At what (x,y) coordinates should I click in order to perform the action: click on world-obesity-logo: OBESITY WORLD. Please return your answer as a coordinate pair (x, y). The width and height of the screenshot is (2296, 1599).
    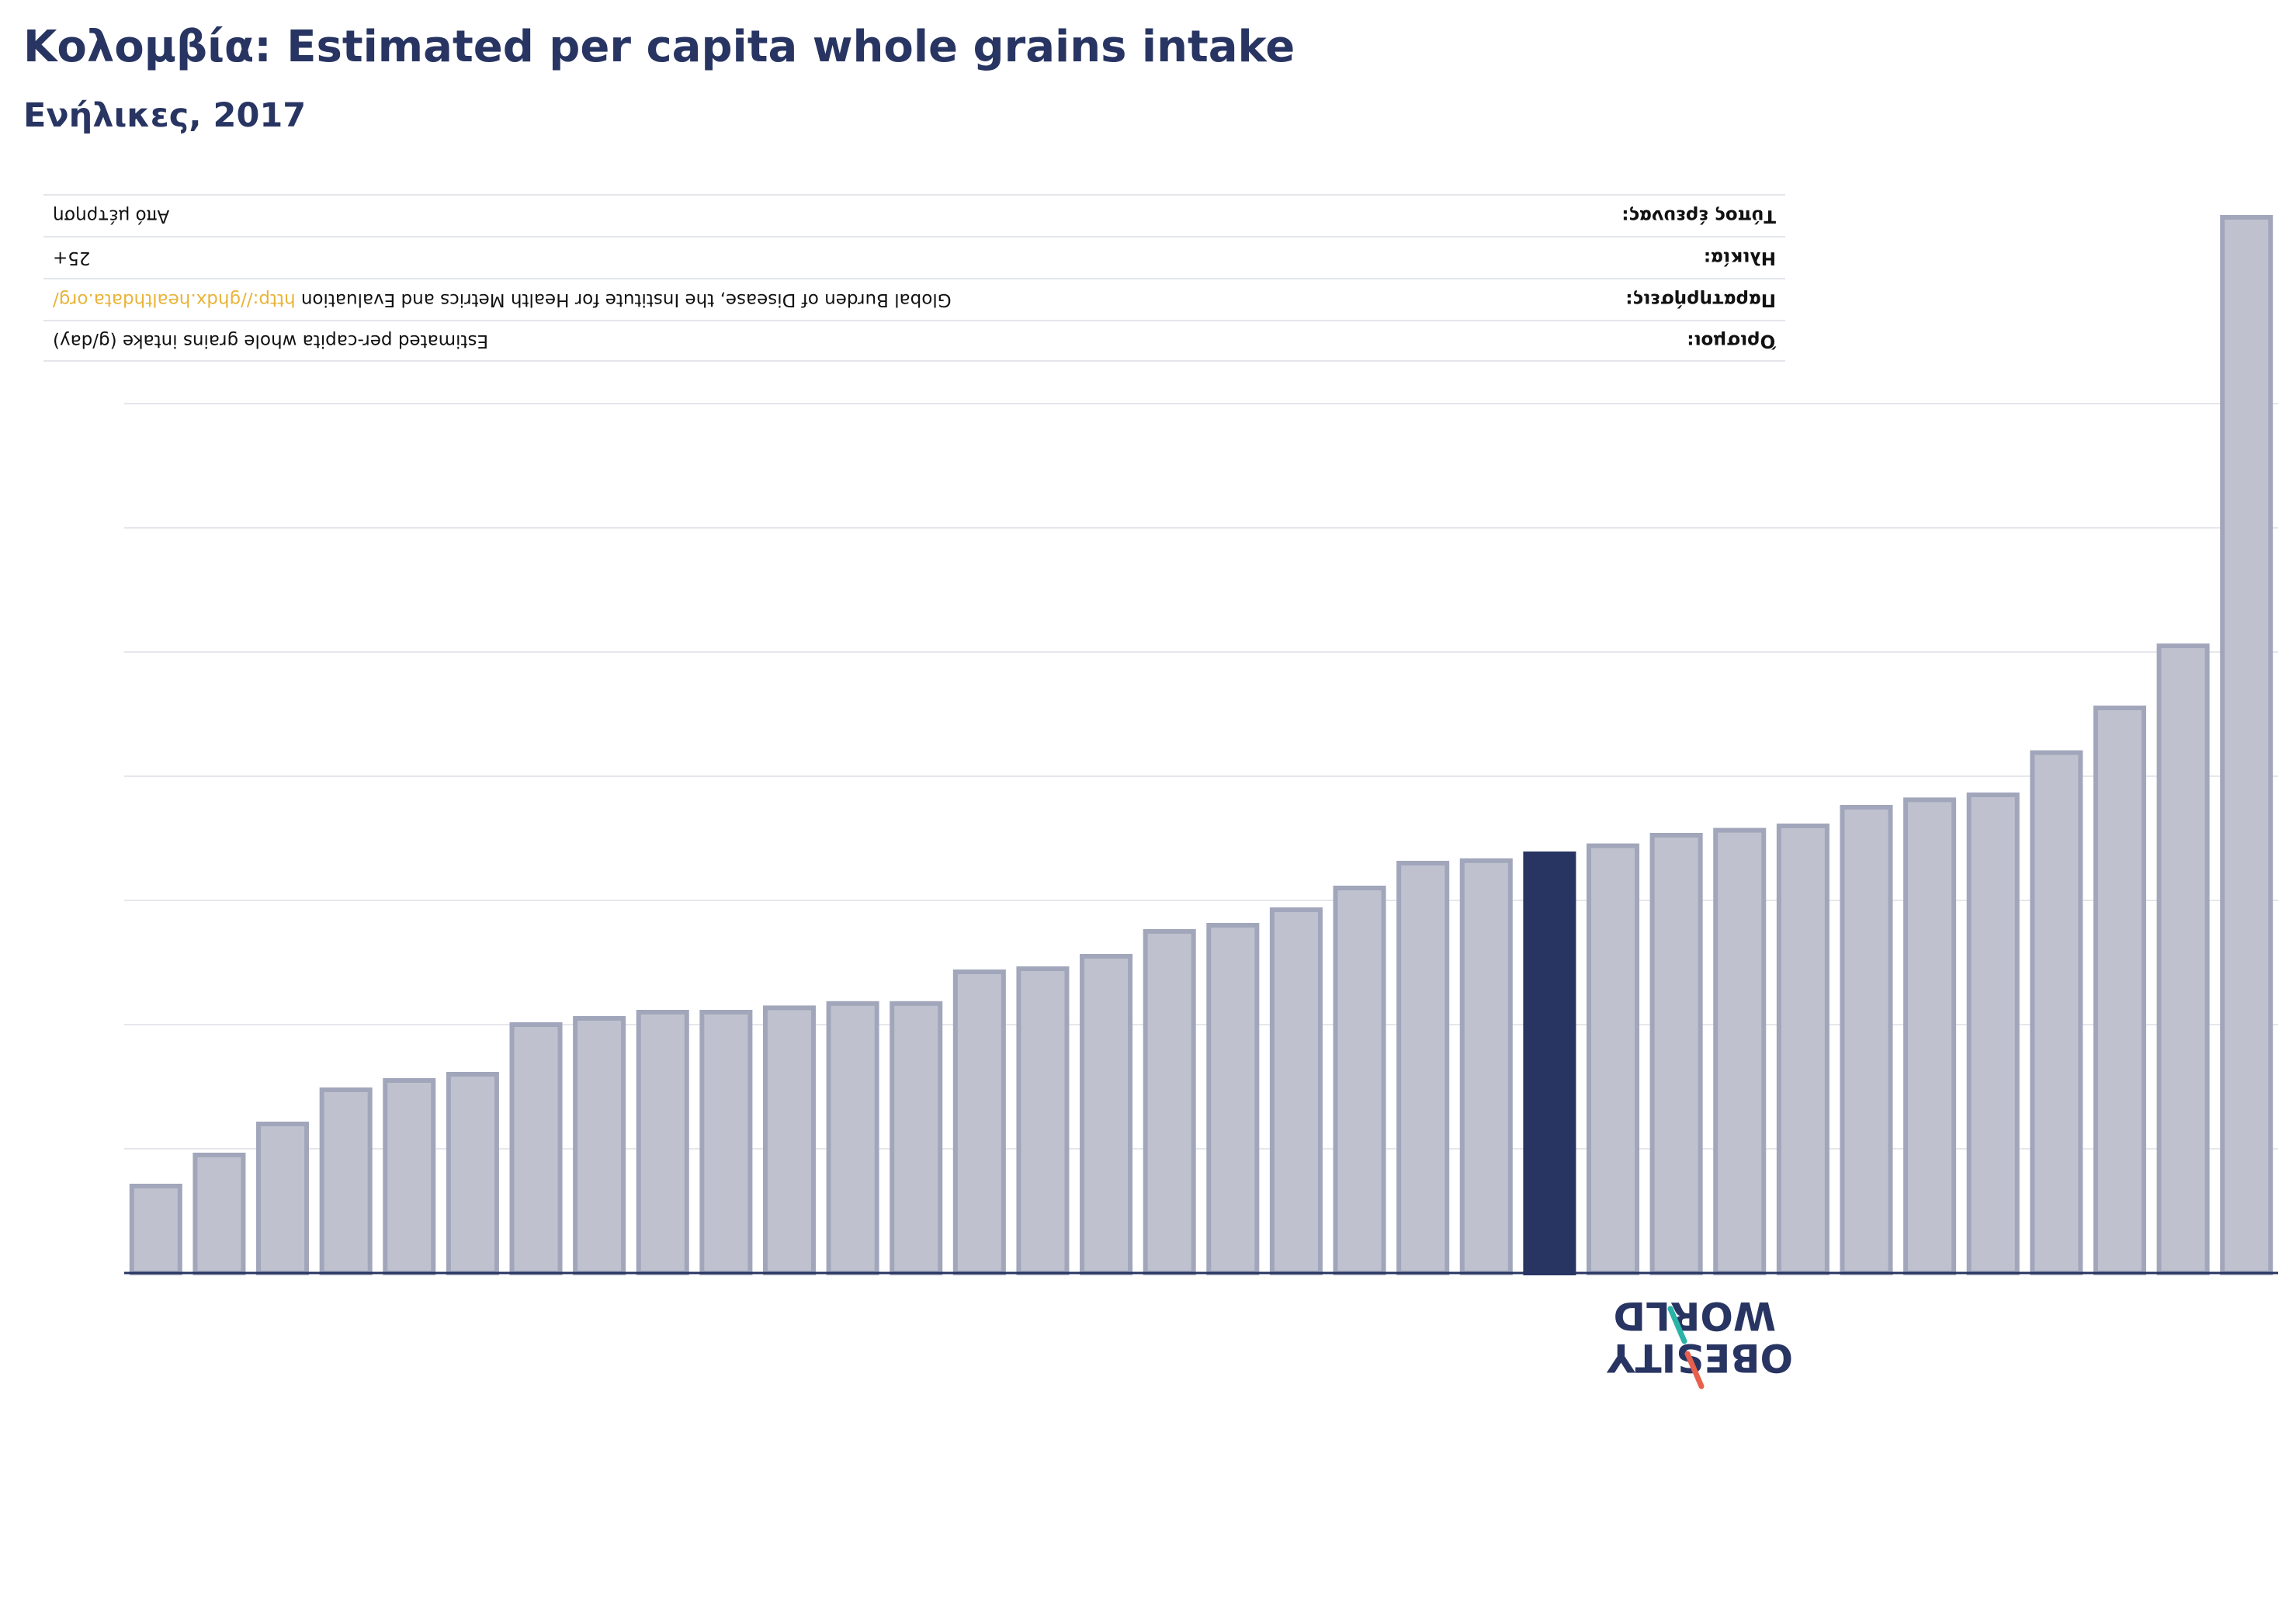
    Looking at the image, I should click on (1700, 1341).